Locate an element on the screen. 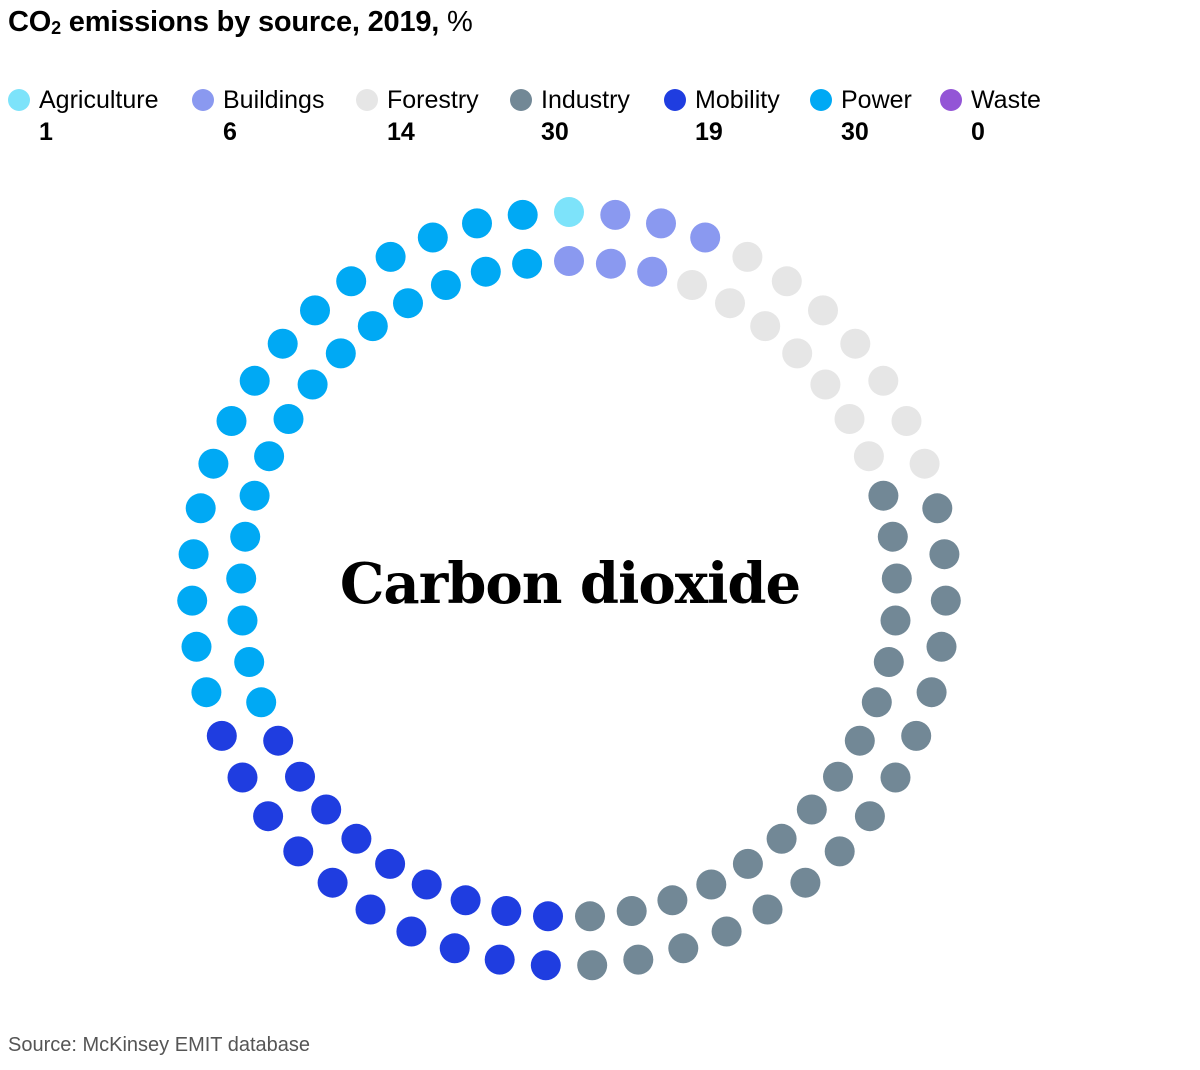 This screenshot has width=1200, height=1070. legend-value-power: 30 is located at coordinates (855, 132).